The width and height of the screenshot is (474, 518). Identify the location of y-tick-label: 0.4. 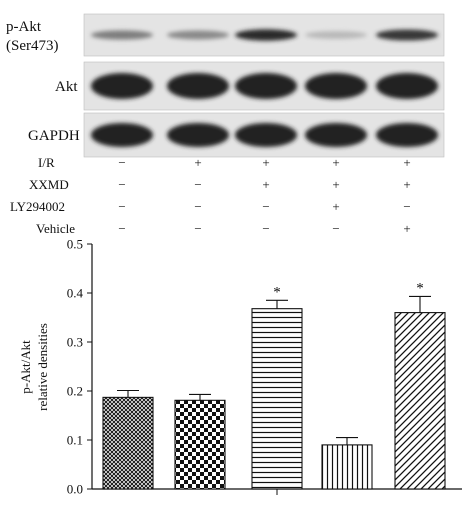
(75, 293).